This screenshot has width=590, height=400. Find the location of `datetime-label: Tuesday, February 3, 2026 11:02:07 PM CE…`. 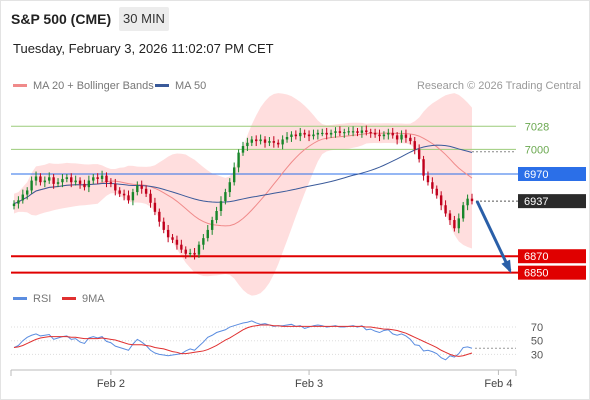

datetime-label: Tuesday, February 3, 2026 11:02:07 PM CE… is located at coordinates (143, 48).